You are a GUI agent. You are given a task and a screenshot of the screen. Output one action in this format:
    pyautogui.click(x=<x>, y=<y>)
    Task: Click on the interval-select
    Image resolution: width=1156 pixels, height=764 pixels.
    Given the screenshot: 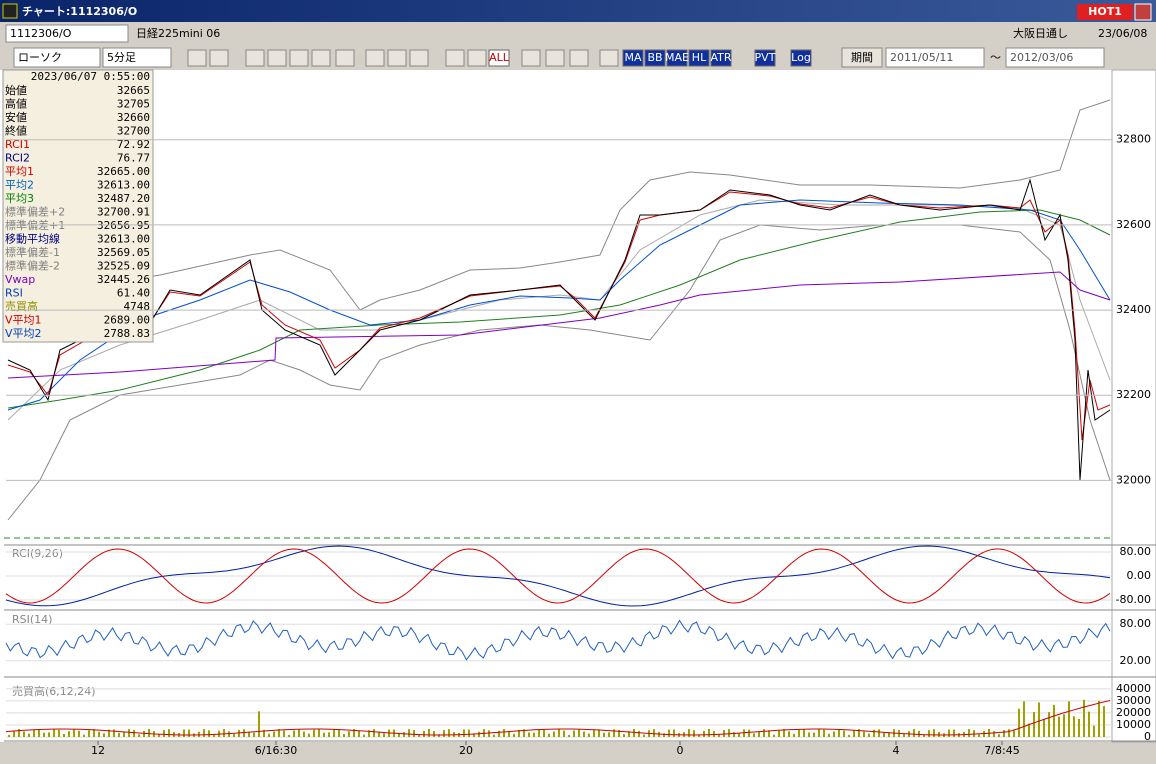 What is the action you would take?
    pyautogui.click(x=137, y=57)
    